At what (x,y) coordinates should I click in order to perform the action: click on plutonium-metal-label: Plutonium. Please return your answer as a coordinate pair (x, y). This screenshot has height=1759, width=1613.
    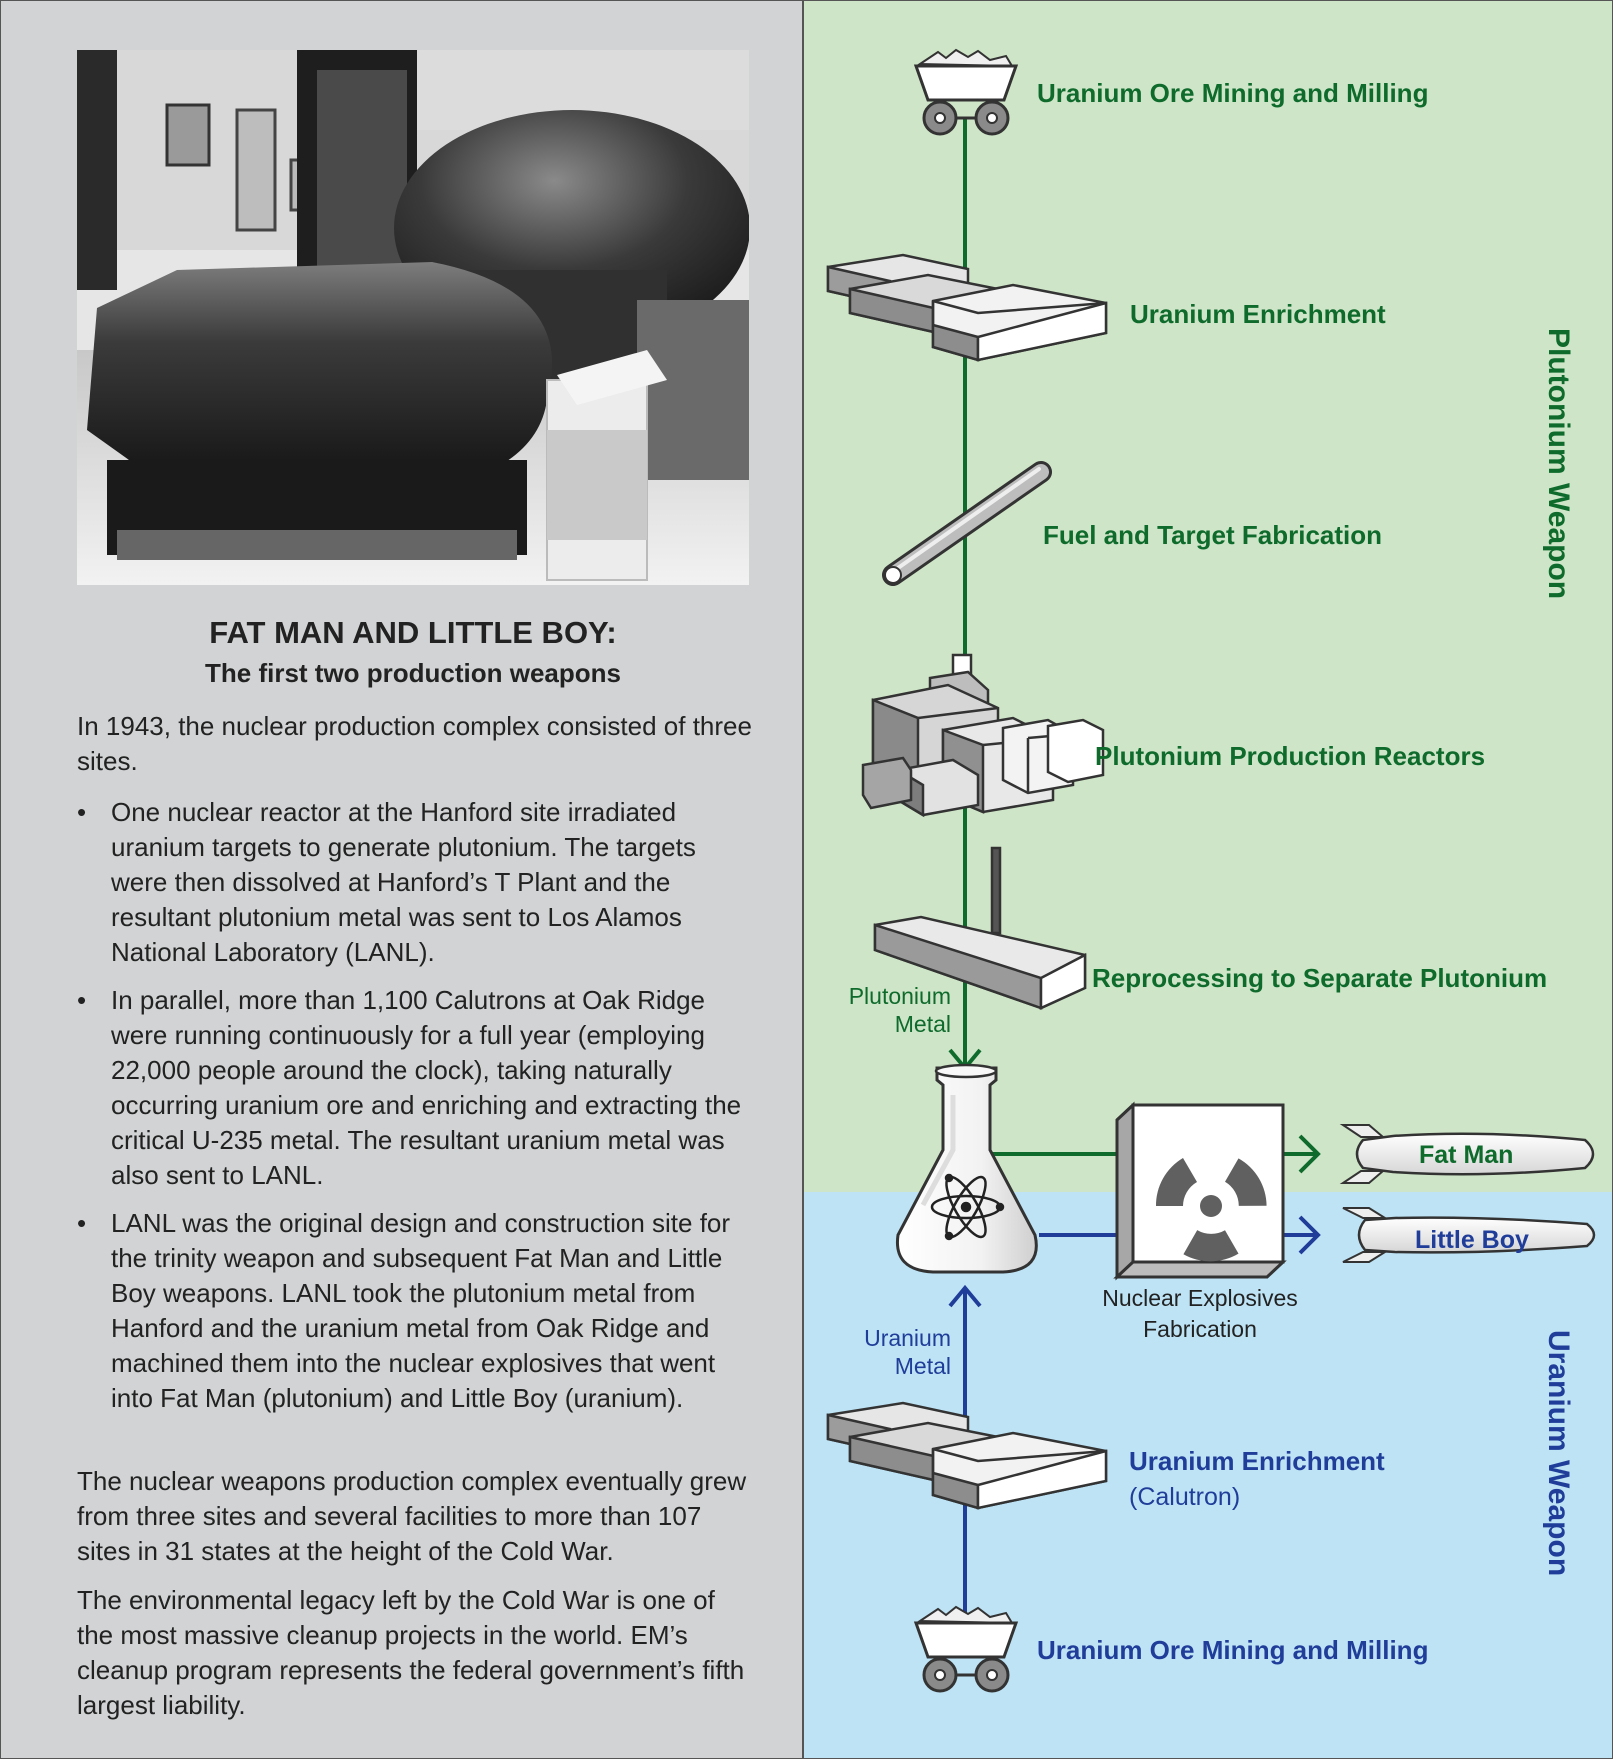
    Looking at the image, I should click on (900, 996).